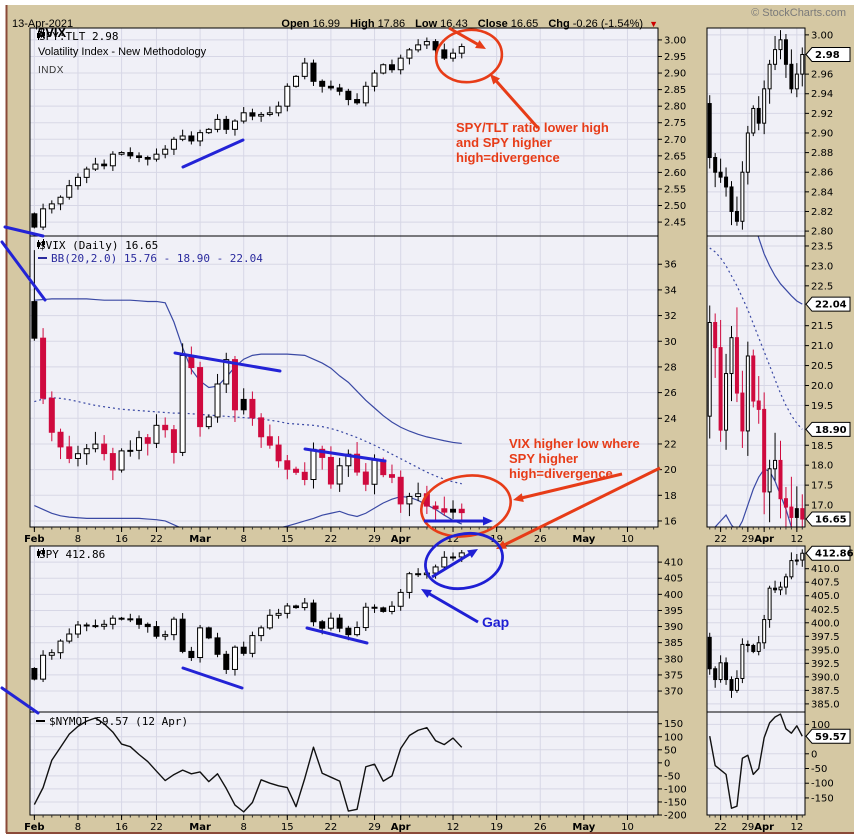 Image resolution: width=854 pixels, height=838 pixels. What do you see at coordinates (831, 305) in the screenshot?
I see `svg-text: 22.04` at bounding box center [831, 305].